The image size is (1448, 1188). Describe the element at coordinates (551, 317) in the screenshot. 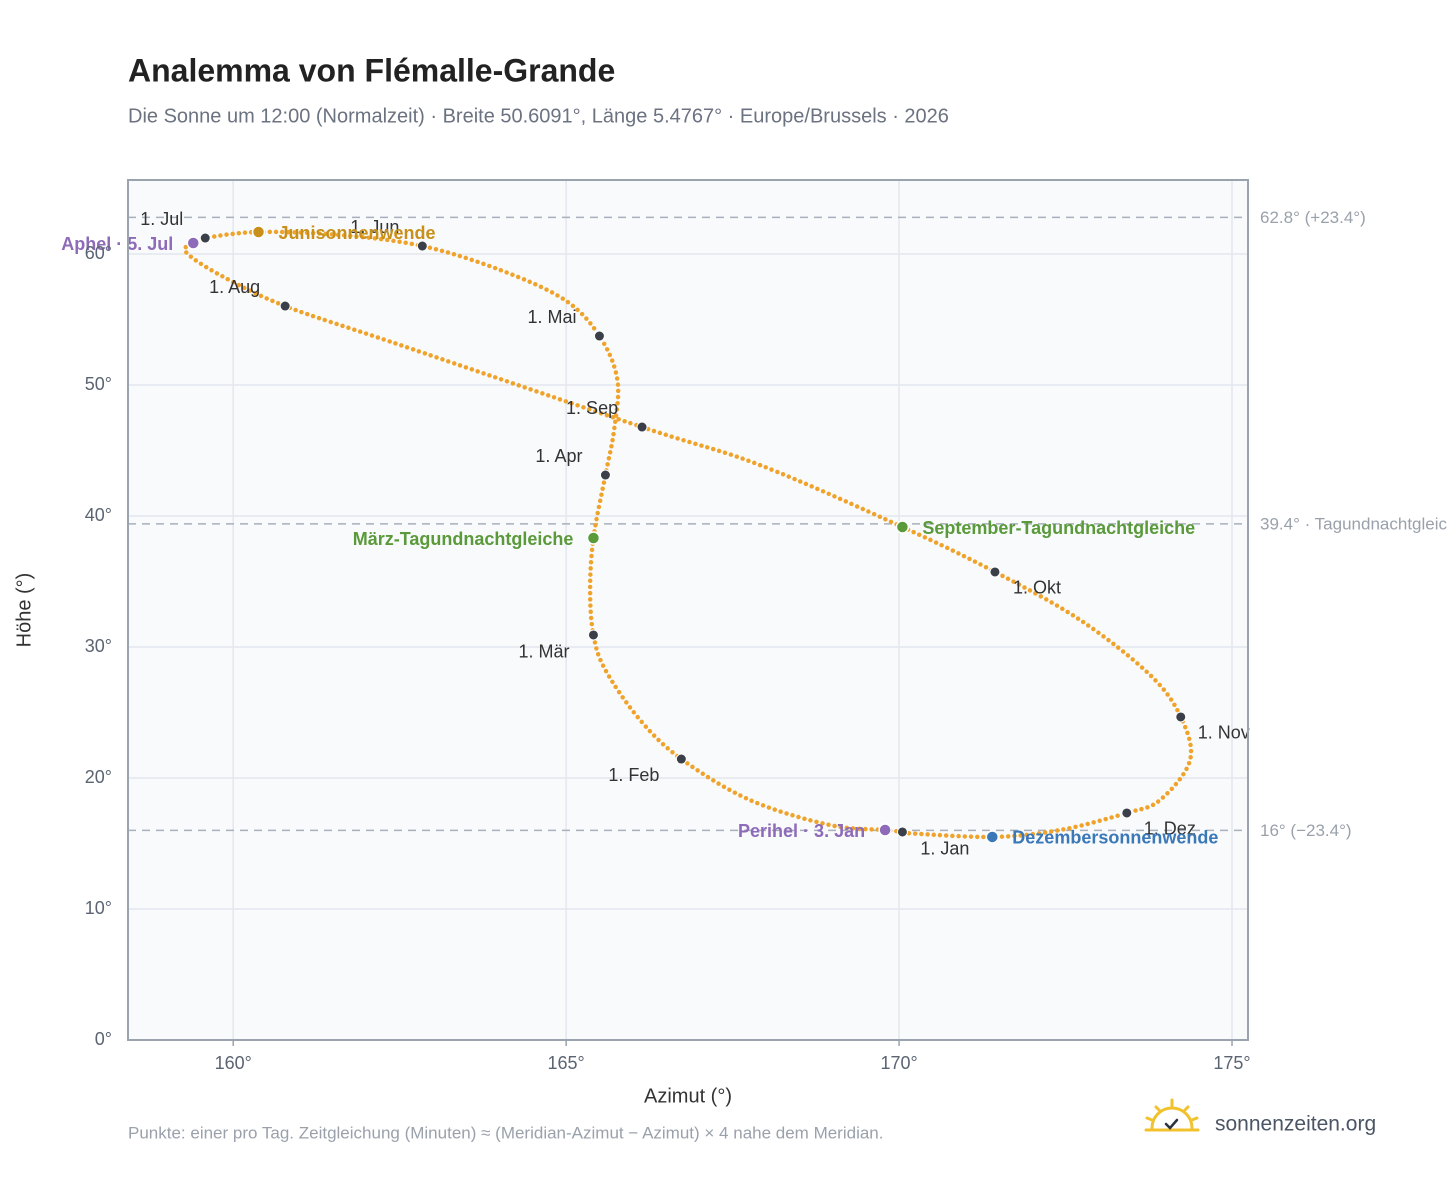

I see `month-label: 1. Mai` at that location.